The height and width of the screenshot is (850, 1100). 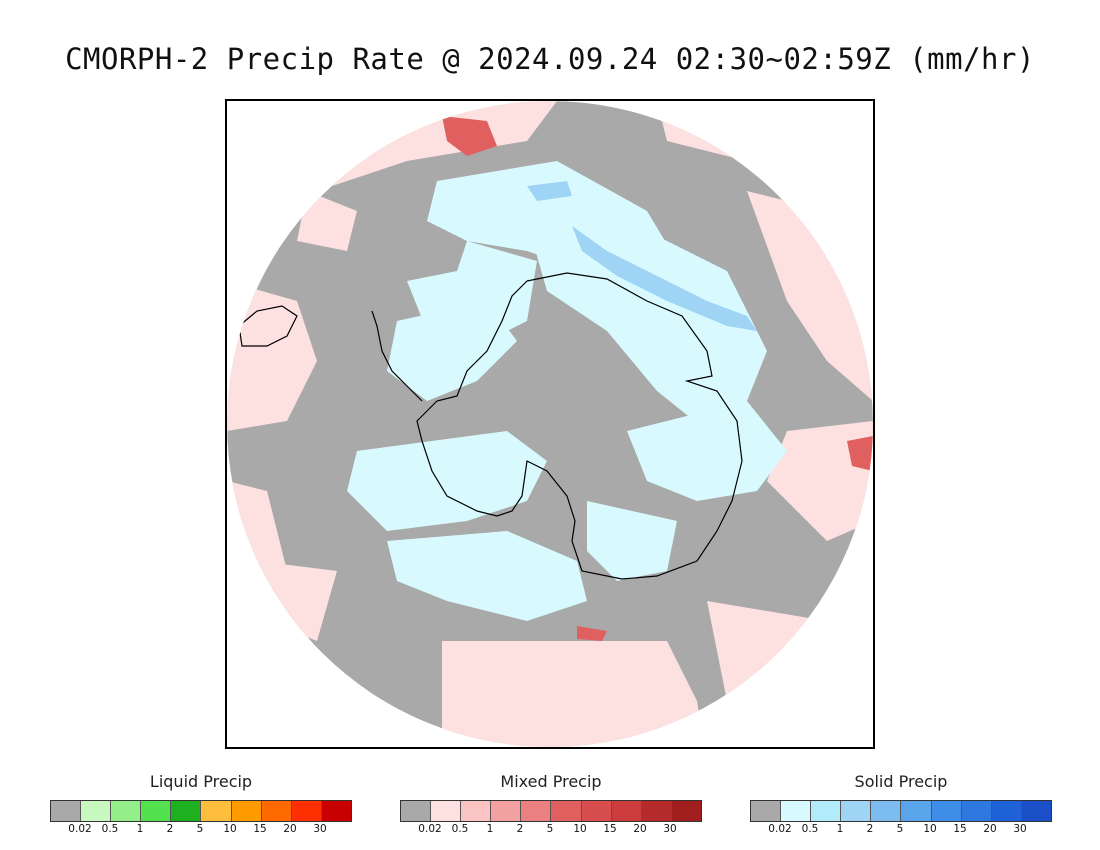 I want to click on antarctic-peninsula-coastline, so click(x=397, y=356).